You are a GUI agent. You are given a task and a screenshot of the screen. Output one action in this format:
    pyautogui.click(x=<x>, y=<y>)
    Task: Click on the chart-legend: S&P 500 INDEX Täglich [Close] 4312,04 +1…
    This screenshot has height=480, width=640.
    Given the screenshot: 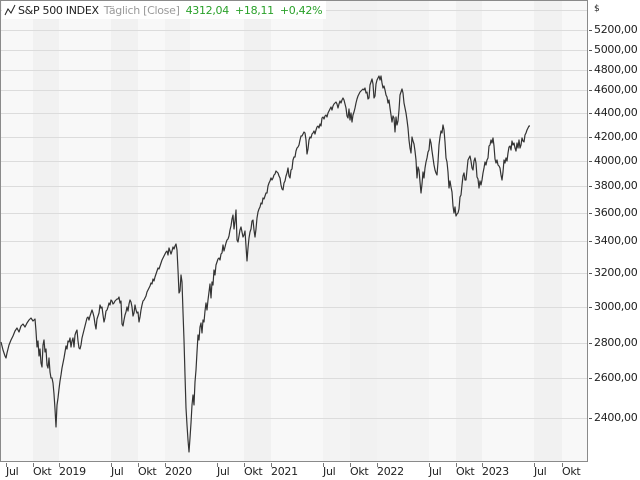 What is the action you would take?
    pyautogui.click(x=164, y=10)
    